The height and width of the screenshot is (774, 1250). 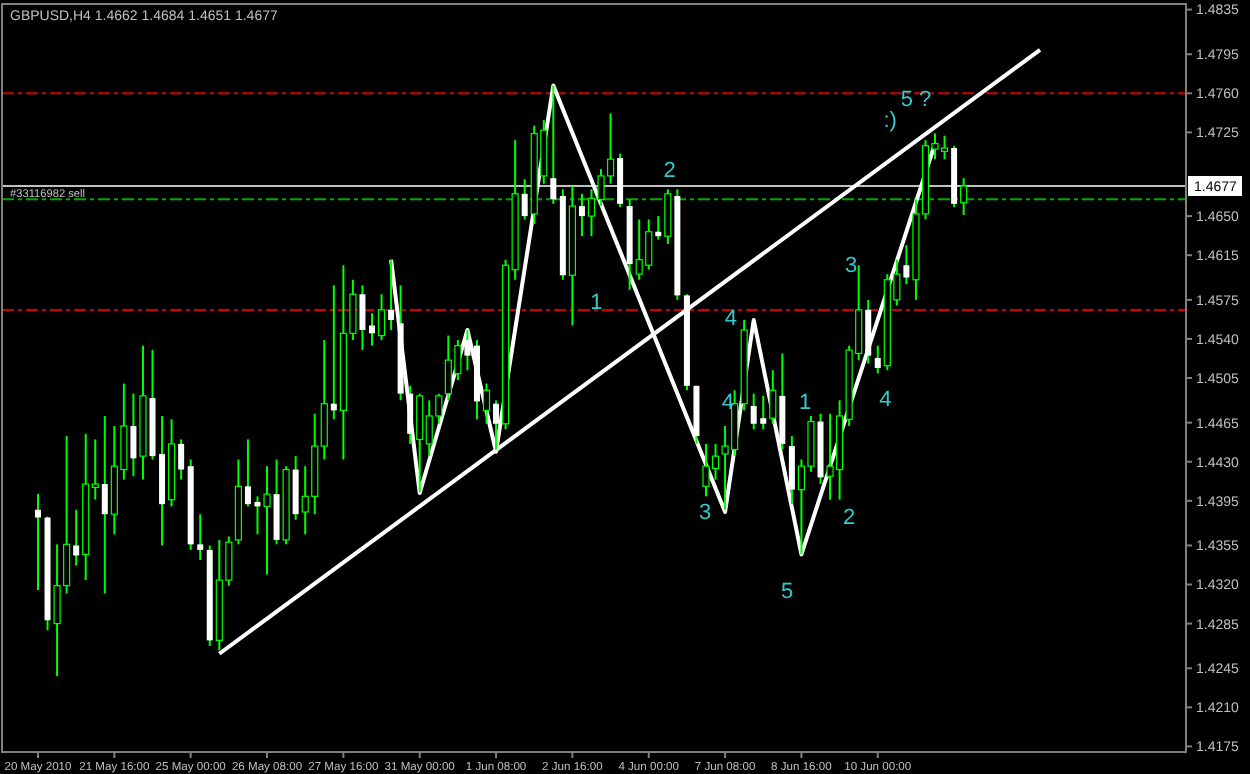 I want to click on annotation: :), so click(x=890, y=121).